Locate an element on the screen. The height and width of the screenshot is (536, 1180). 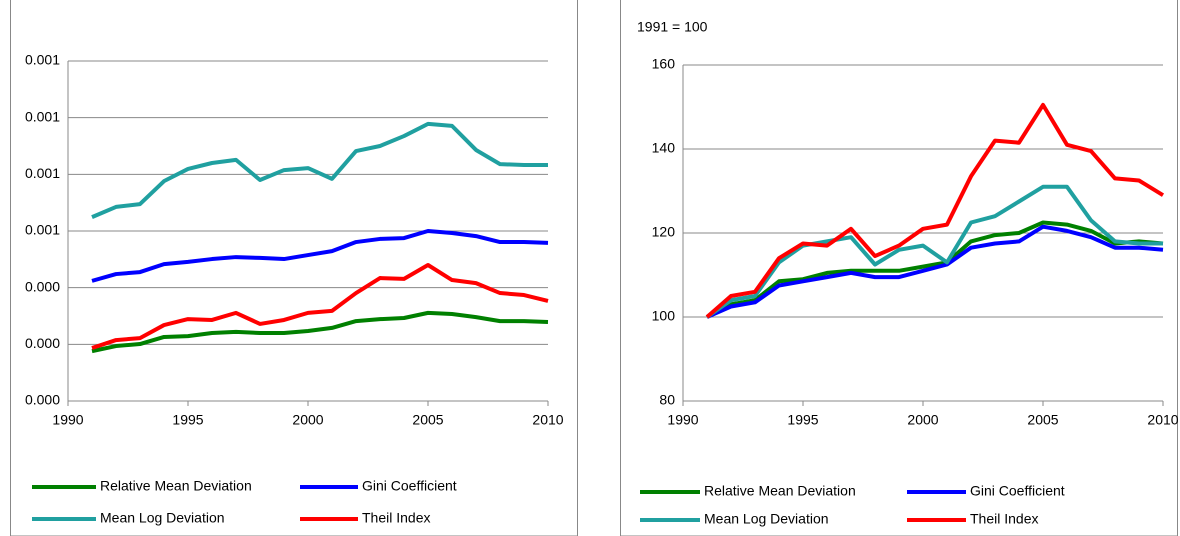
y-tick-label: 140 is located at coordinates (664, 148).